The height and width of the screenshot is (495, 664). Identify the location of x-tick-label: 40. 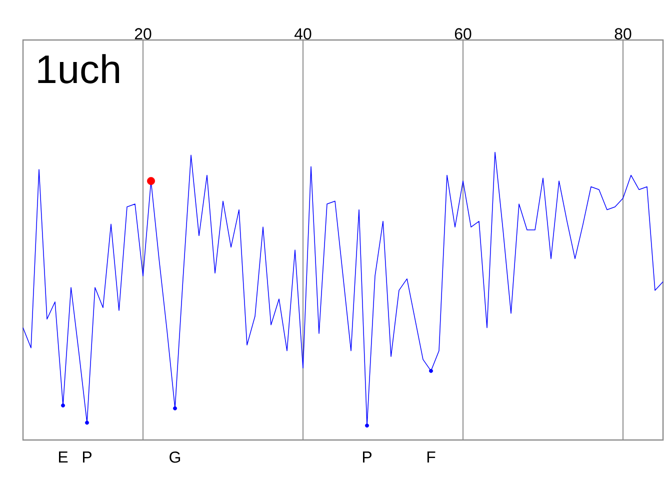
(303, 34).